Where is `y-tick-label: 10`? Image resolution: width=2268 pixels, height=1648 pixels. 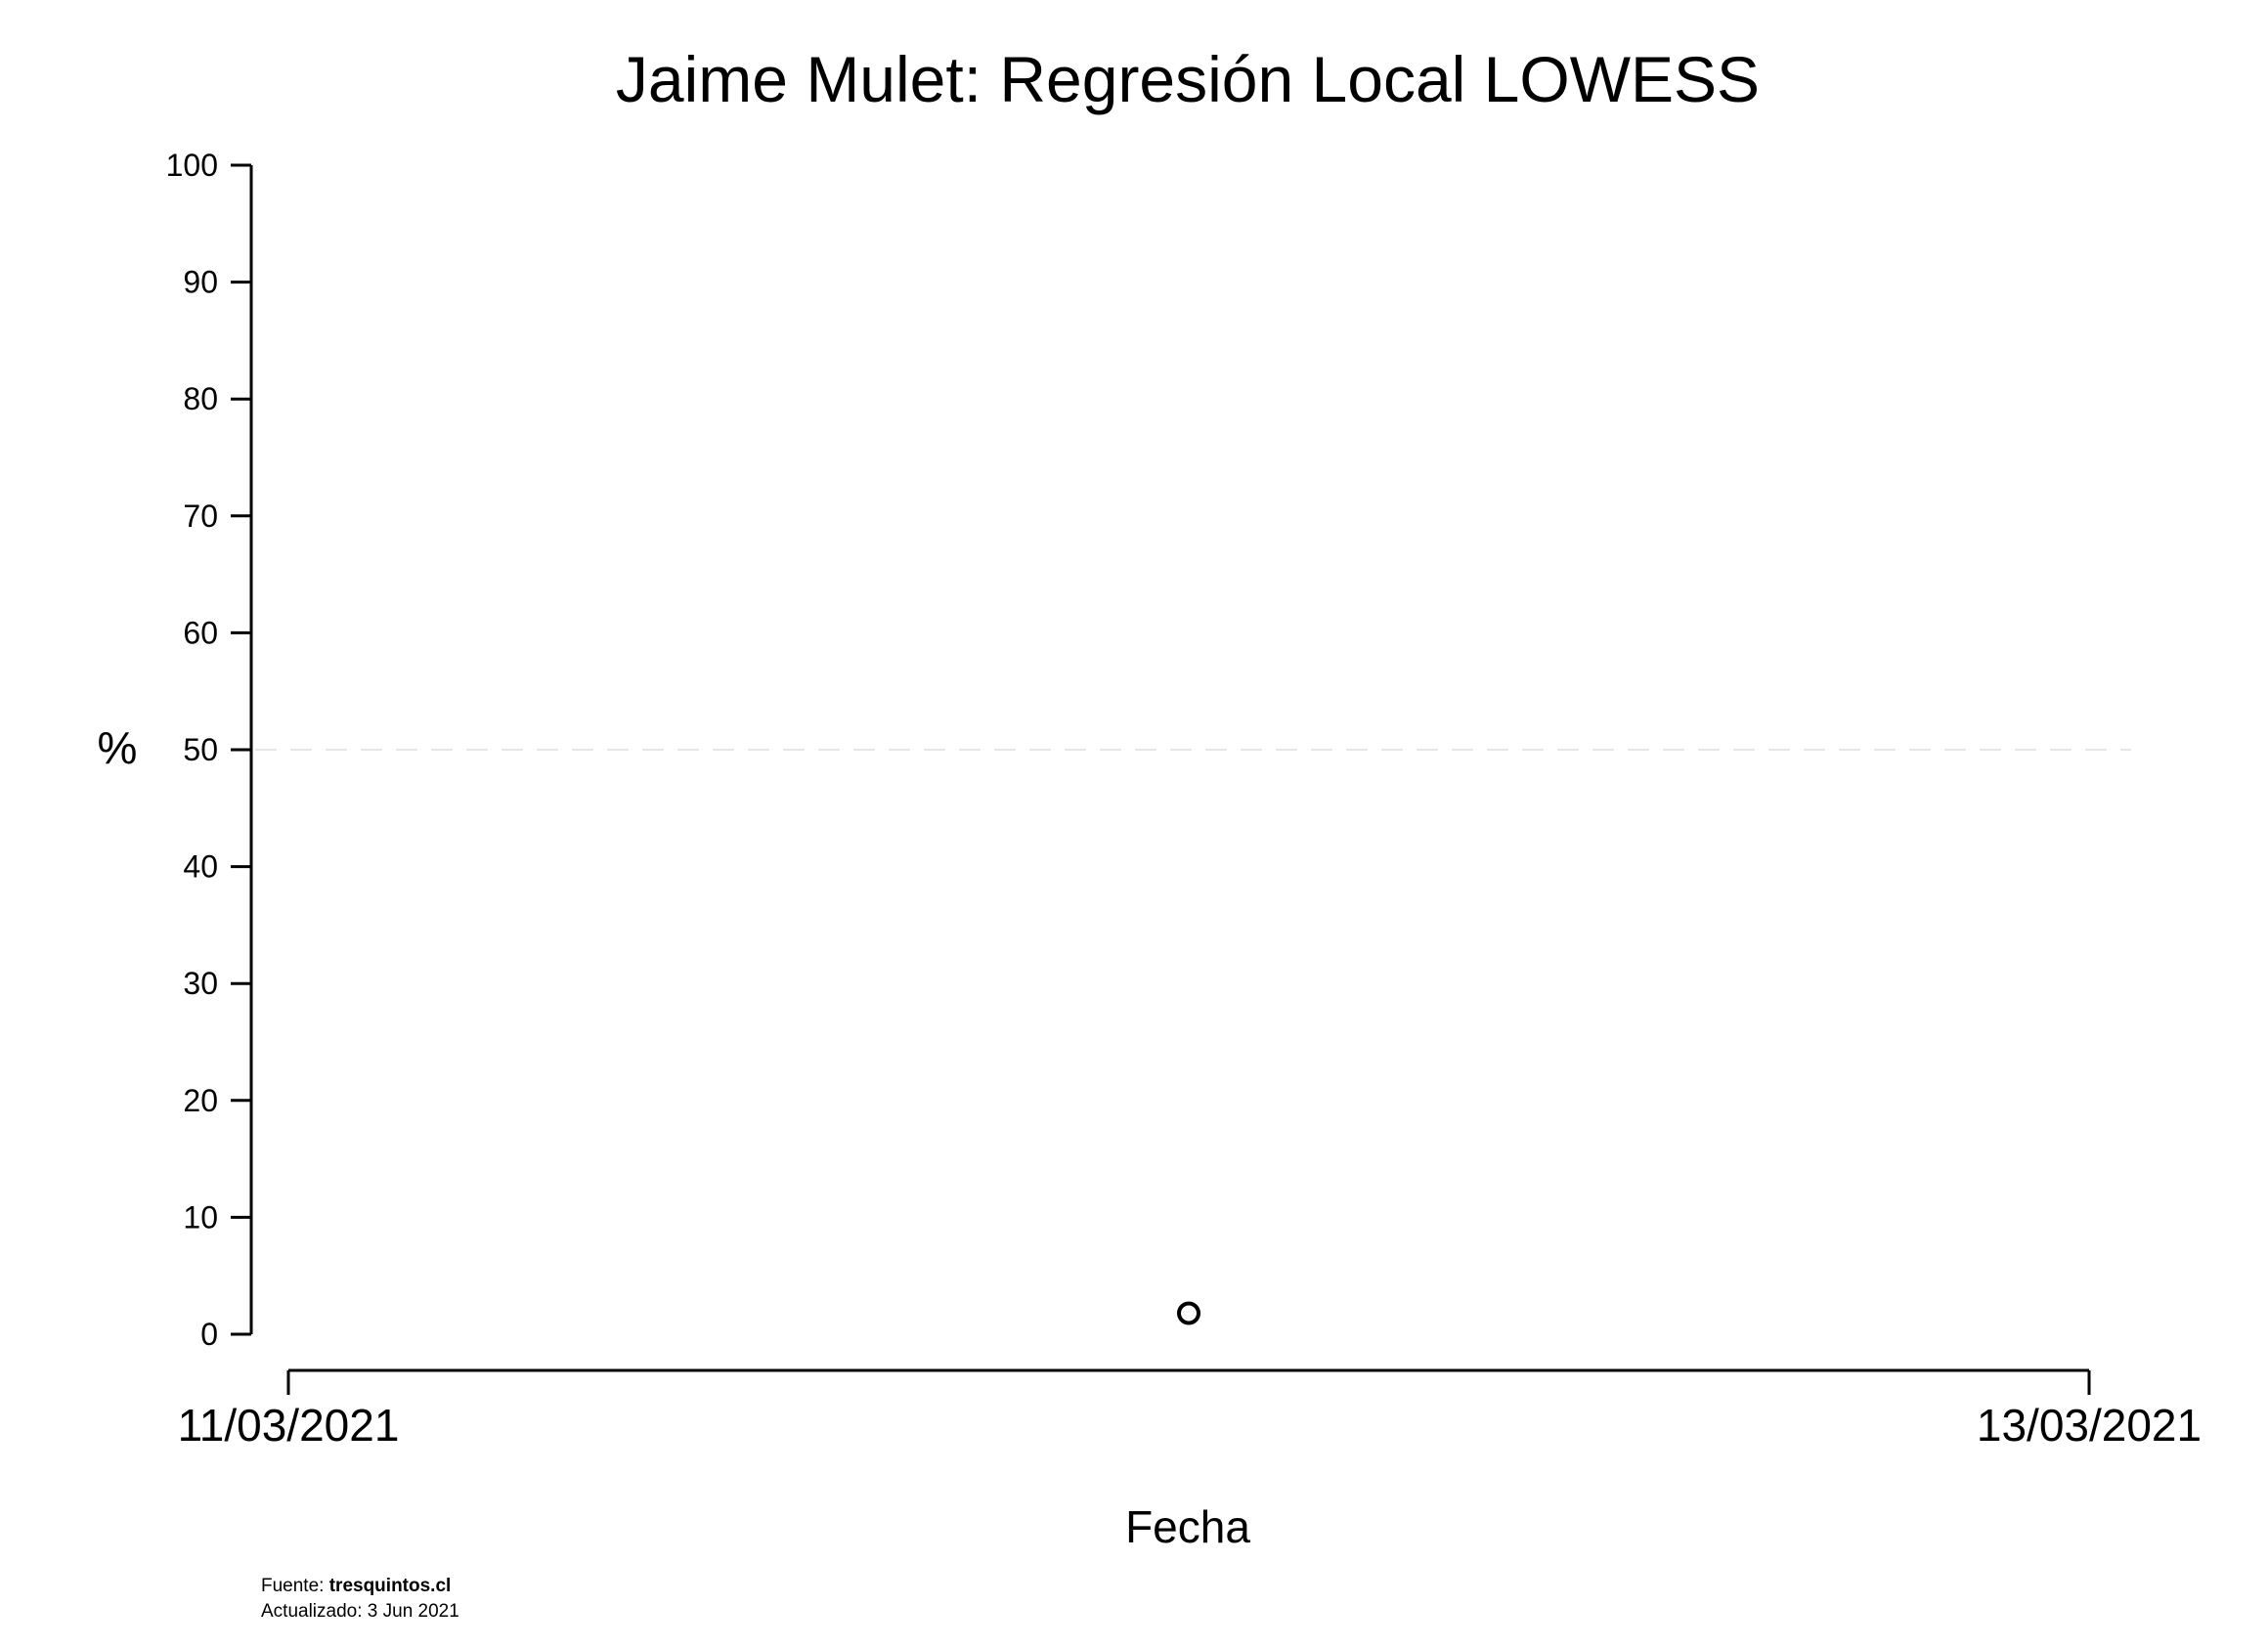 y-tick-label: 10 is located at coordinates (200, 1217).